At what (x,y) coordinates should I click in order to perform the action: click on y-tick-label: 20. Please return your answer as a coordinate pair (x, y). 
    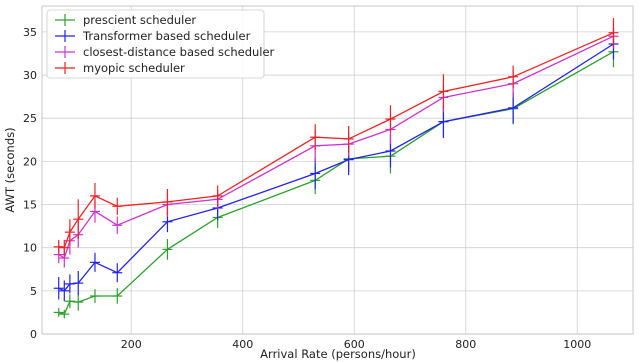
    Looking at the image, I should click on (30, 161).